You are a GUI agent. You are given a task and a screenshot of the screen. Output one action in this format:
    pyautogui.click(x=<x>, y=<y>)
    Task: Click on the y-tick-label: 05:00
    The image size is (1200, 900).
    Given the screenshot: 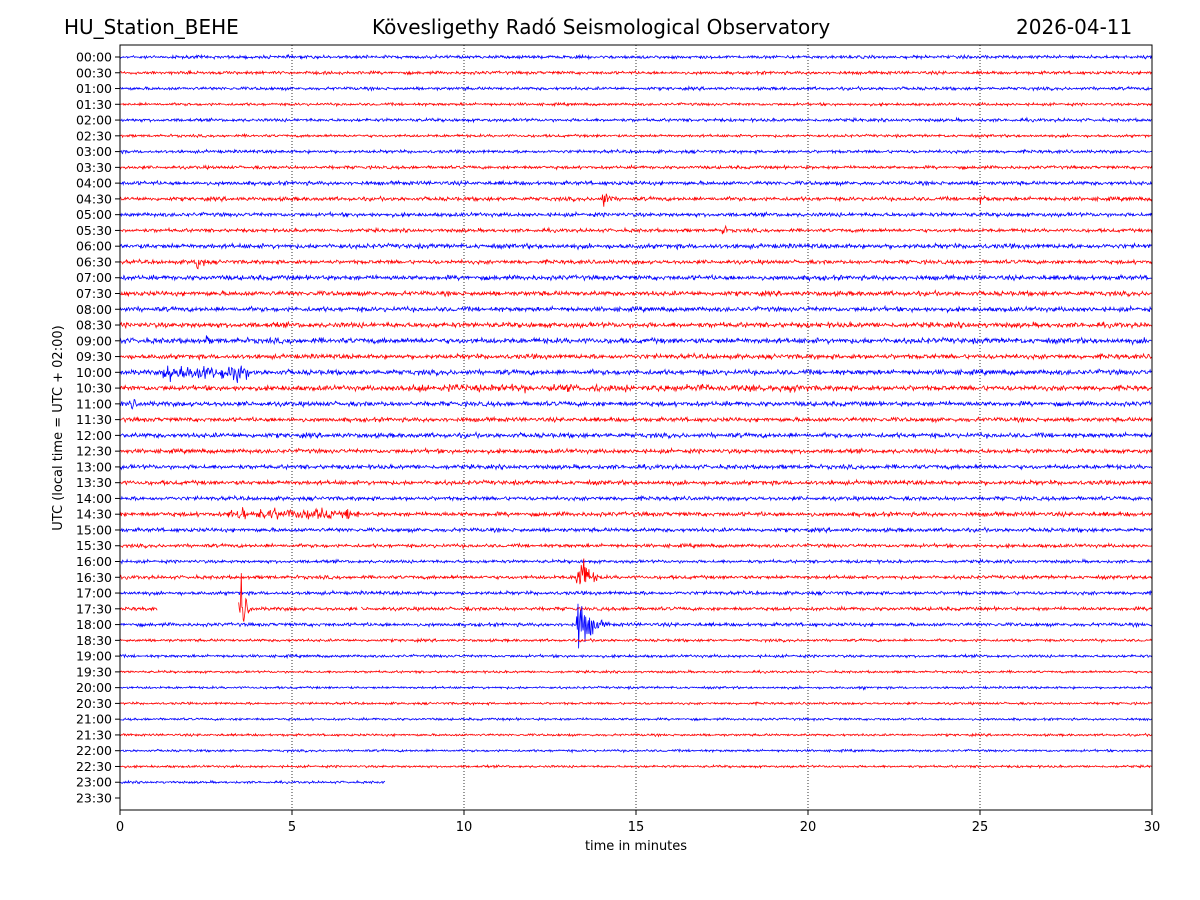 What is the action you would take?
    pyautogui.click(x=94, y=214)
    